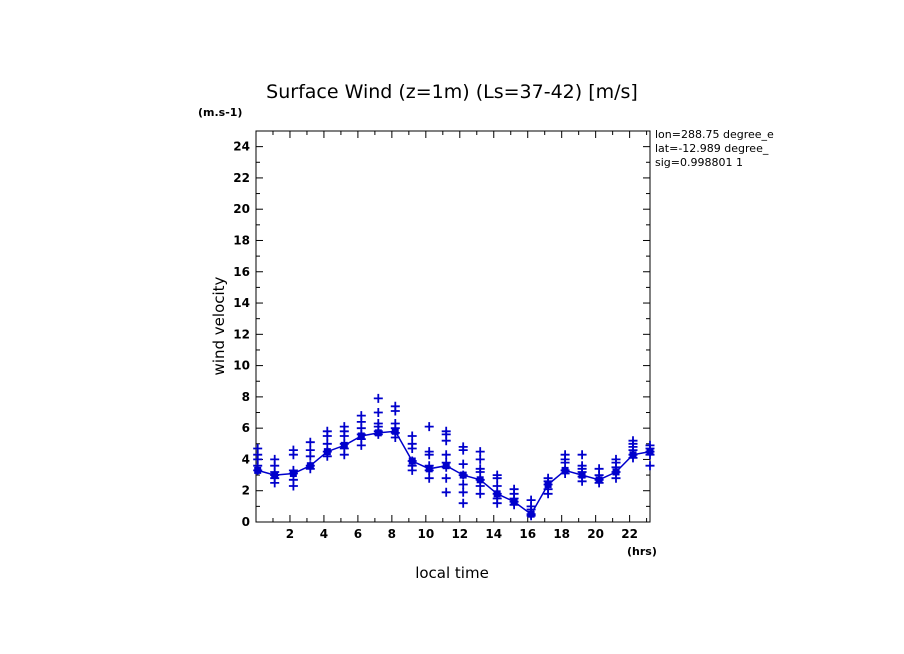  I want to click on series-marker-group, so click(454, 457).